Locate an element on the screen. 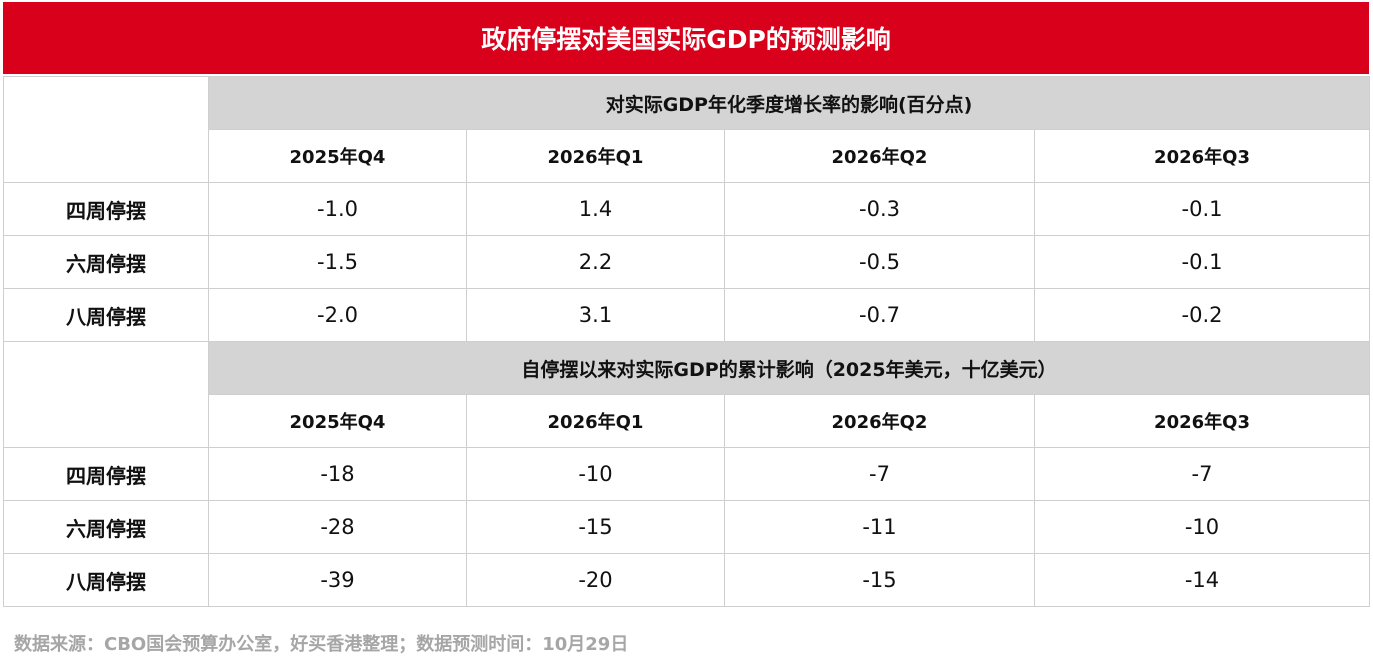 The image size is (1373, 666). value-cell: -18 is located at coordinates (337, 474).